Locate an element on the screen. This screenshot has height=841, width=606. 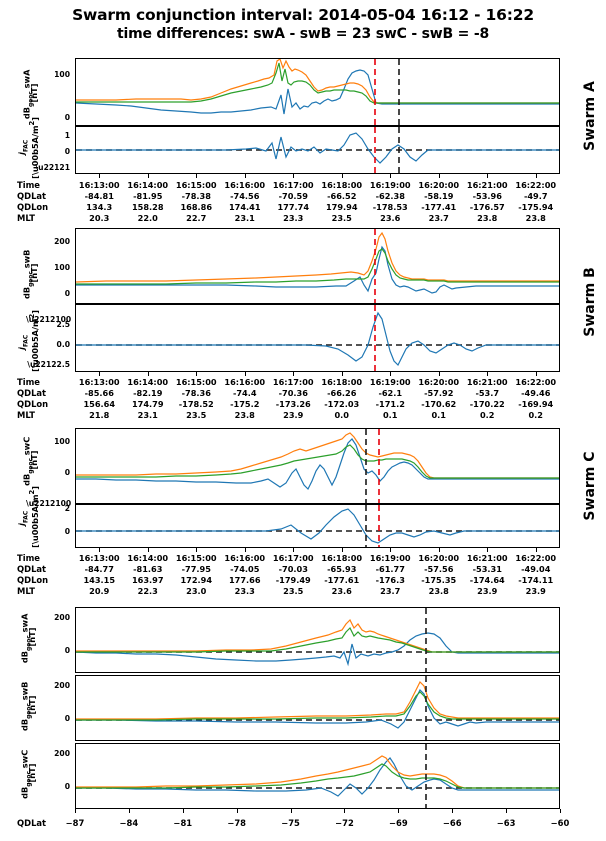
tick-time-swarm-a-1: 16:14:00 is located at coordinates (148, 185).